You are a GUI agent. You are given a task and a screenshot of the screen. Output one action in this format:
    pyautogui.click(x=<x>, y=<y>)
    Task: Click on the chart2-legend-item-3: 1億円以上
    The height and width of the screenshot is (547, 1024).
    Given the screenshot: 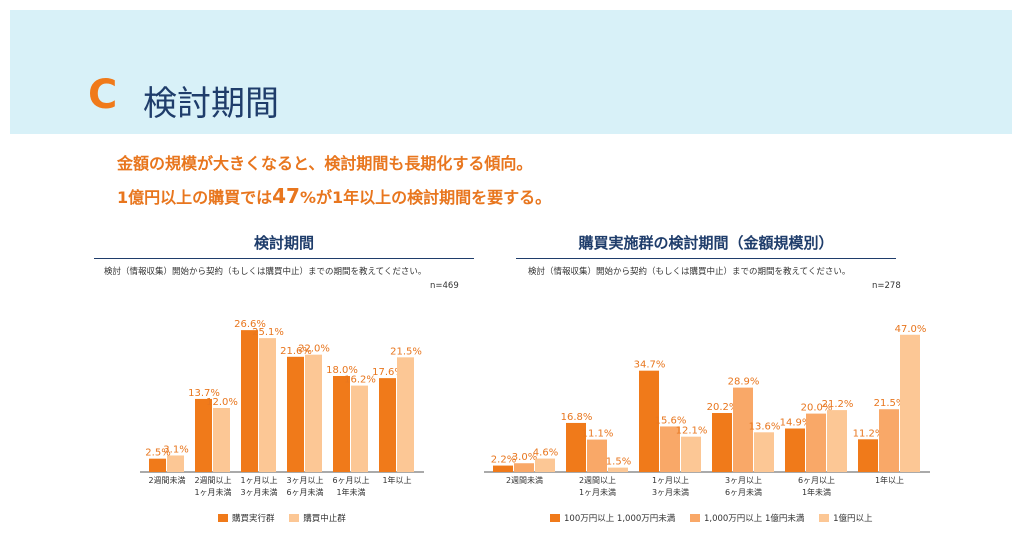 What is the action you would take?
    pyautogui.click(x=846, y=518)
    